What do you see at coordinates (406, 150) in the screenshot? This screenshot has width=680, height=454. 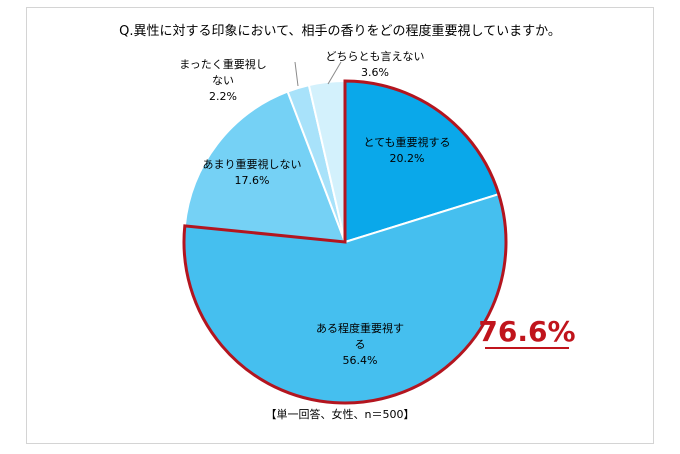 I see `slice-label-1: とても重要視する 20.2%` at bounding box center [406, 150].